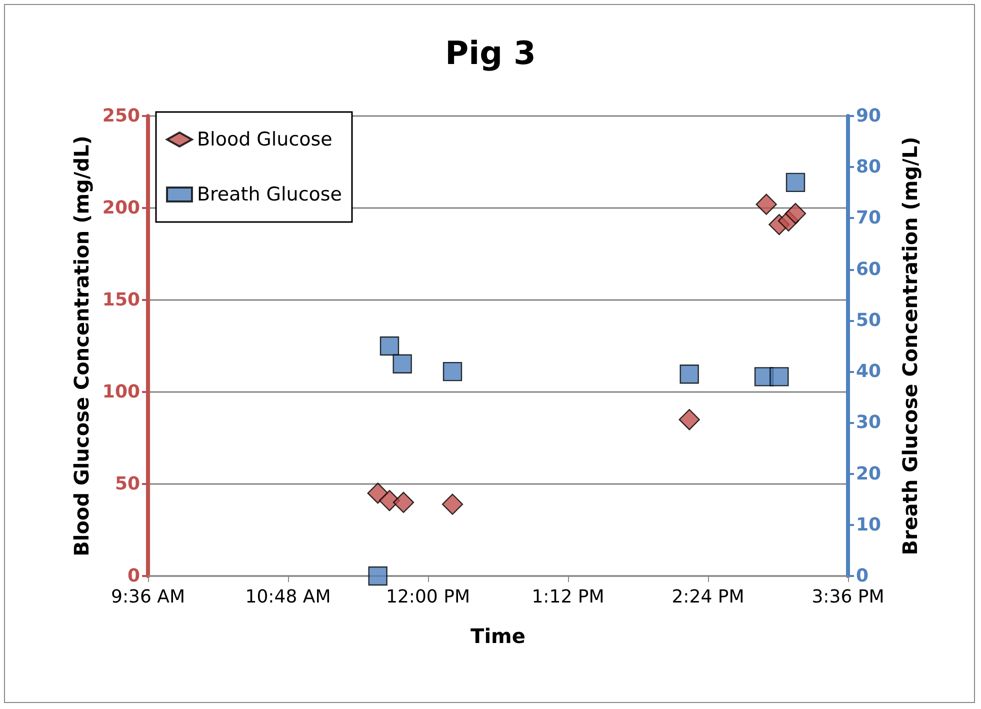 The width and height of the screenshot is (981, 709). What do you see at coordinates (869, 525) in the screenshot?
I see `y2-tick-label: 10` at bounding box center [869, 525].